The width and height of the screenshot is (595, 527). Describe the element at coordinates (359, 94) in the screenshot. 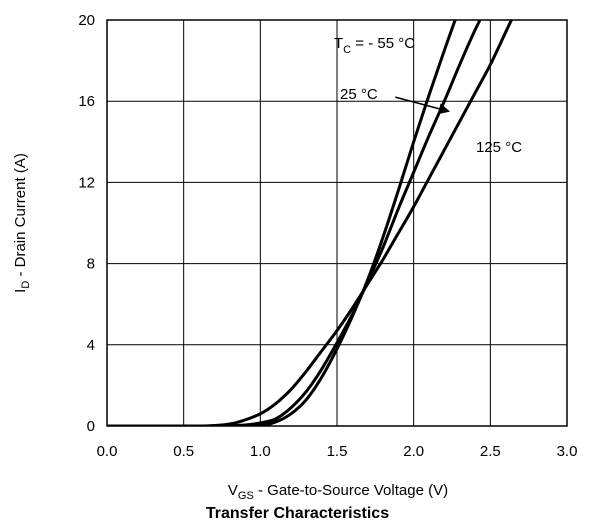

I see `annotation-25c: 25 °C` at that location.